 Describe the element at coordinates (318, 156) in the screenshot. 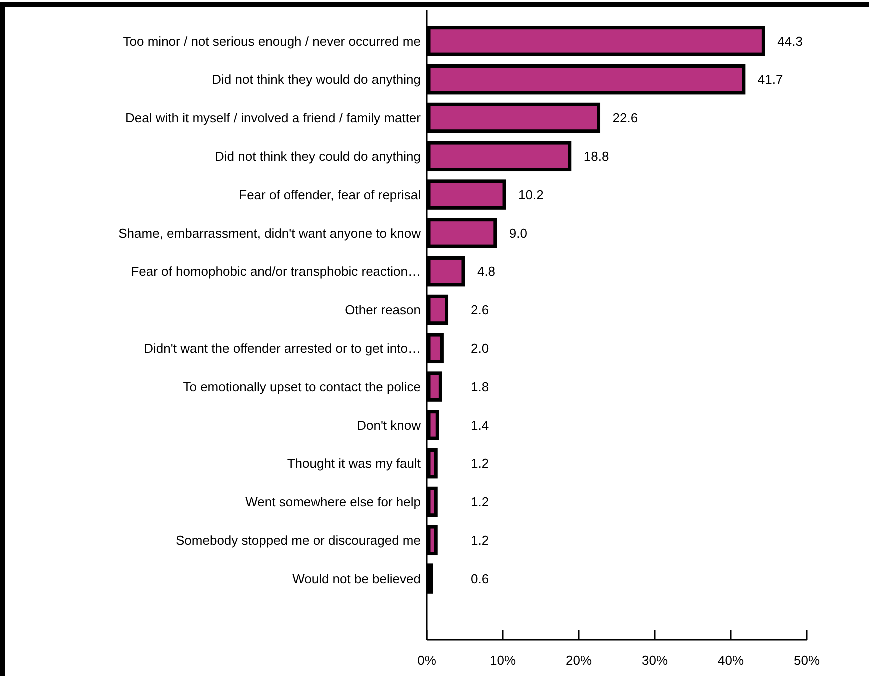

I see `y-tick-label: Did not think they could do anything` at that location.